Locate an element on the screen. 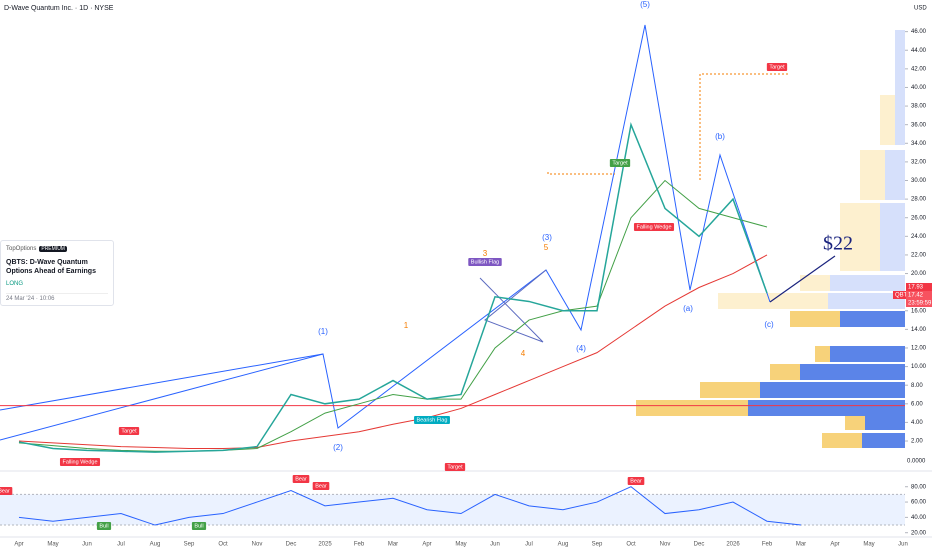 This screenshot has width=932, height=550. volume-axis-label: 0.0000 is located at coordinates (916, 462).